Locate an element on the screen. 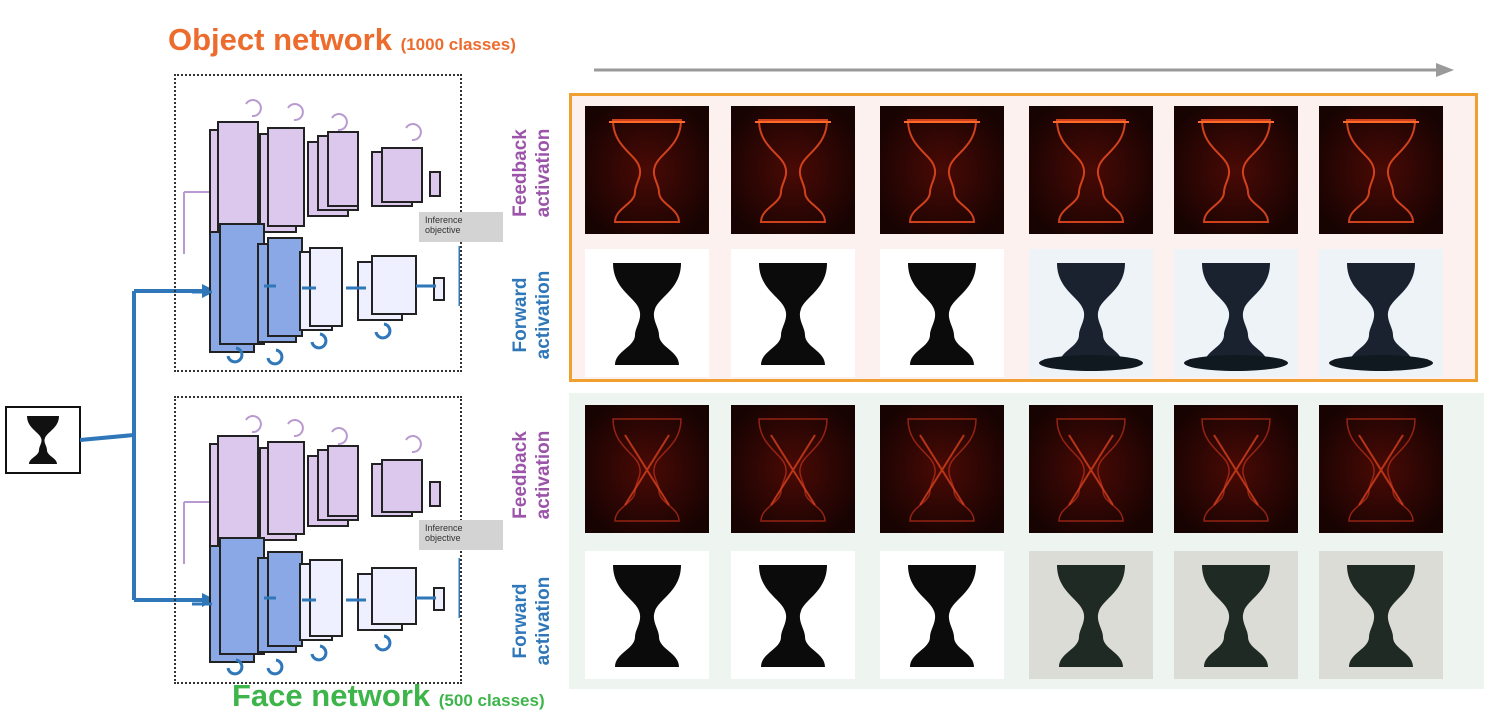 This screenshot has height=728, width=1510. face-network-diagram is located at coordinates (318, 540).